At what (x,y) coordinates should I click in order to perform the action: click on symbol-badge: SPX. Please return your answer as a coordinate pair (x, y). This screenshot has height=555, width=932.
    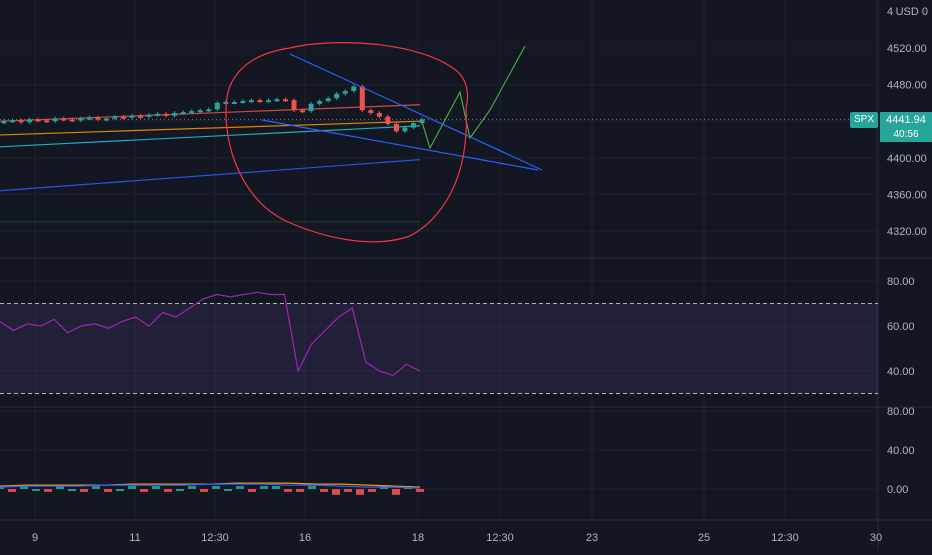
    Looking at the image, I should click on (864, 120).